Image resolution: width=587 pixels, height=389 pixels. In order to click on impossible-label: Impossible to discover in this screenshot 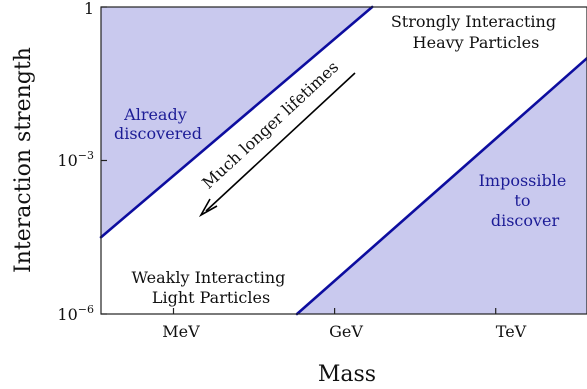, I will do `click(525, 200)`.